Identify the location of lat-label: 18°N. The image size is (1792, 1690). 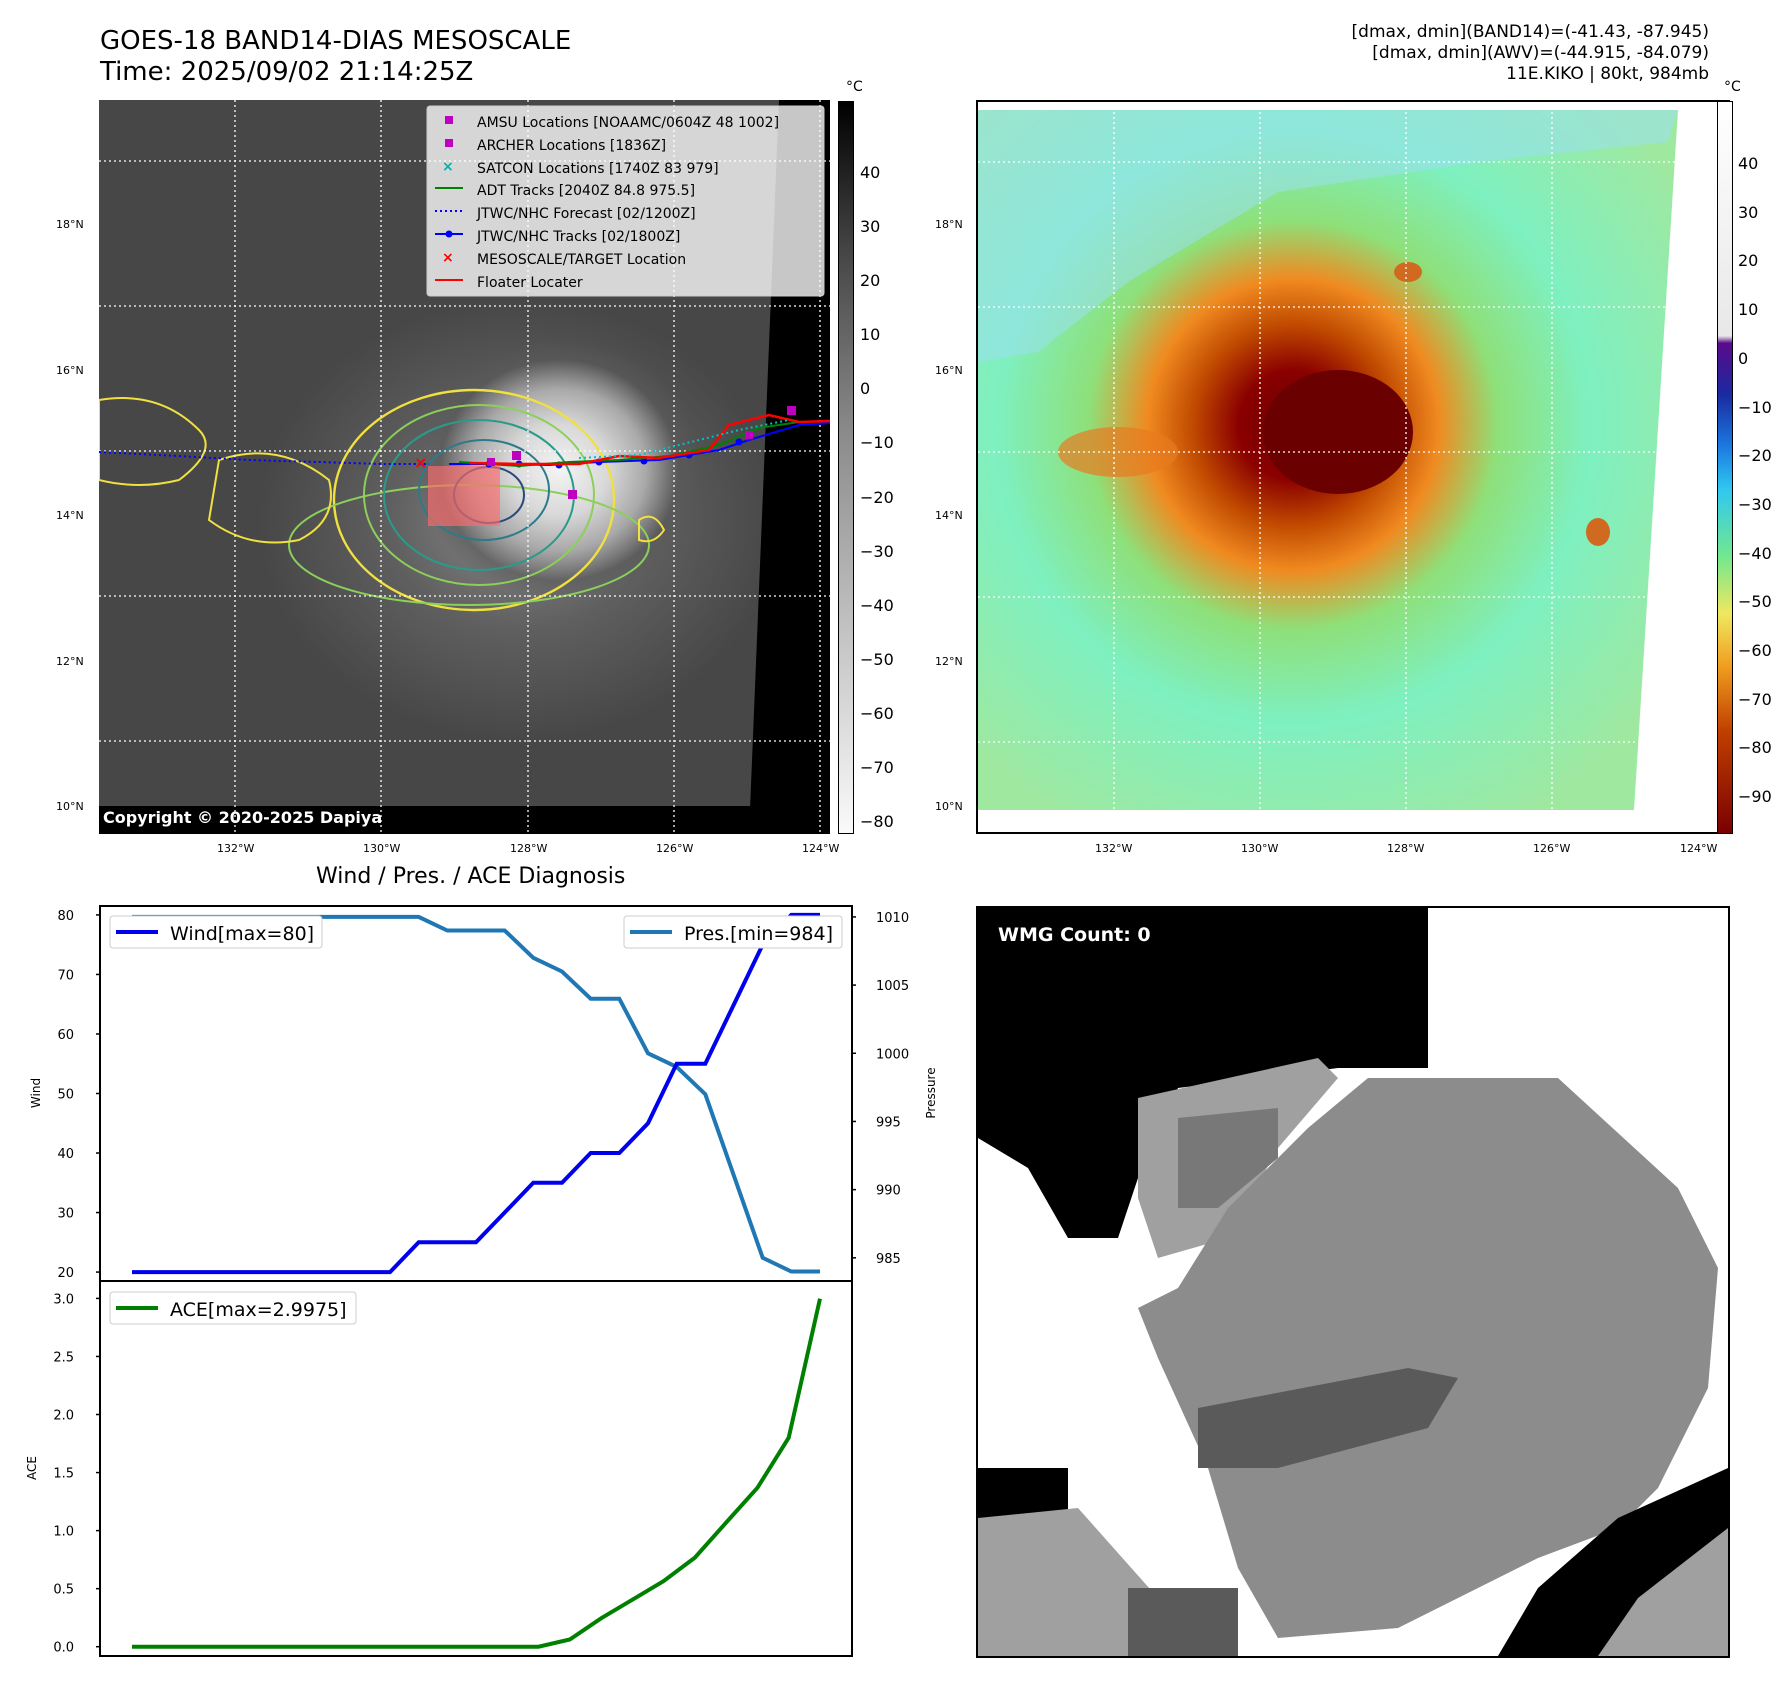
(949, 224).